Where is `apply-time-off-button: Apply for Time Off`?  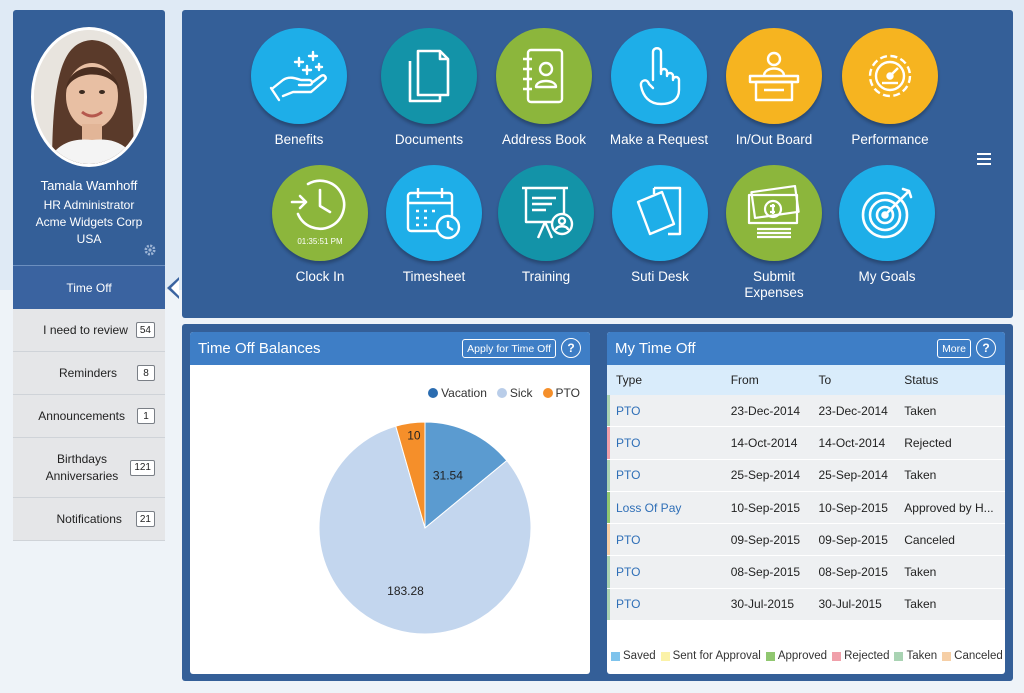 apply-time-off-button: Apply for Time Off is located at coordinates (509, 348).